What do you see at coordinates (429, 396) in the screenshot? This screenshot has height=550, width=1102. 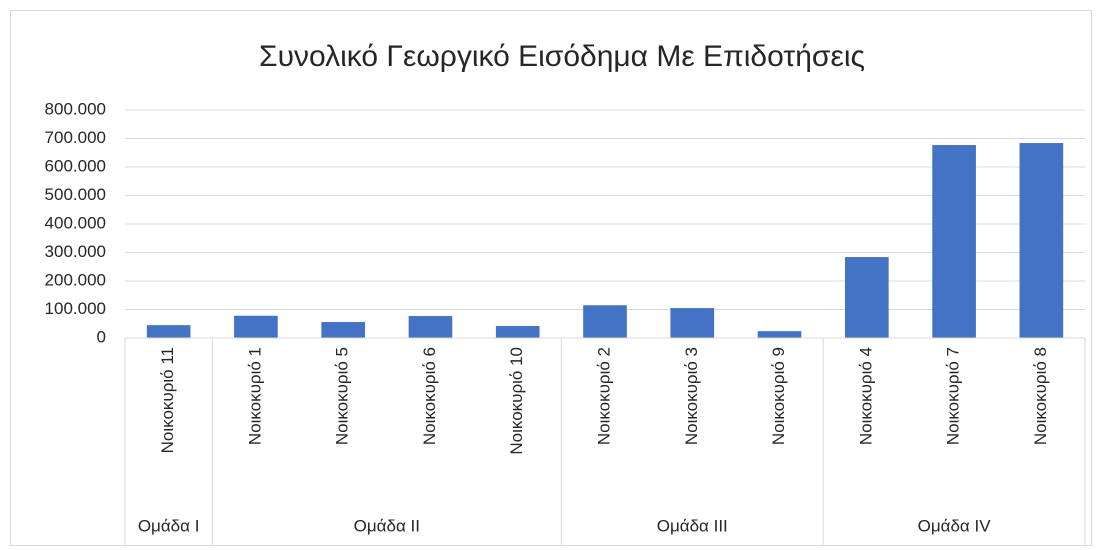 I see `x-tick-label: Νοικοκυριό 6` at bounding box center [429, 396].